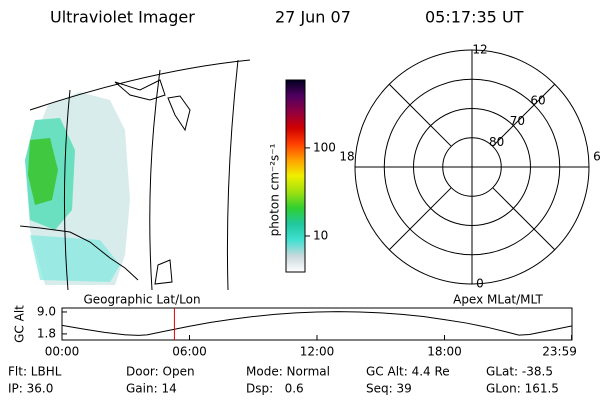 This screenshot has width=600, height=400. Describe the element at coordinates (444, 352) in the screenshot. I see `x-tick-label: 18:00` at that location.